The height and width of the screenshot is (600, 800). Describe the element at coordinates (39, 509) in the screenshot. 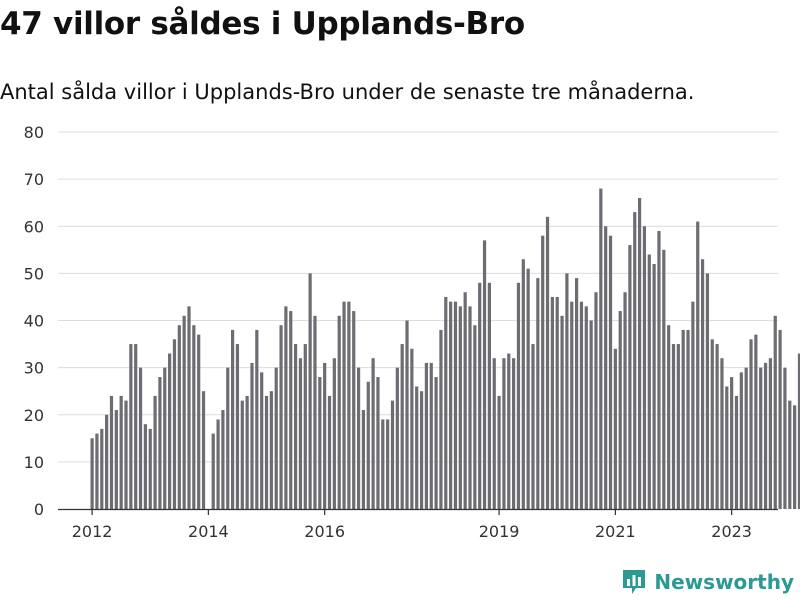

I see `y-tick-label: 0` at that location.